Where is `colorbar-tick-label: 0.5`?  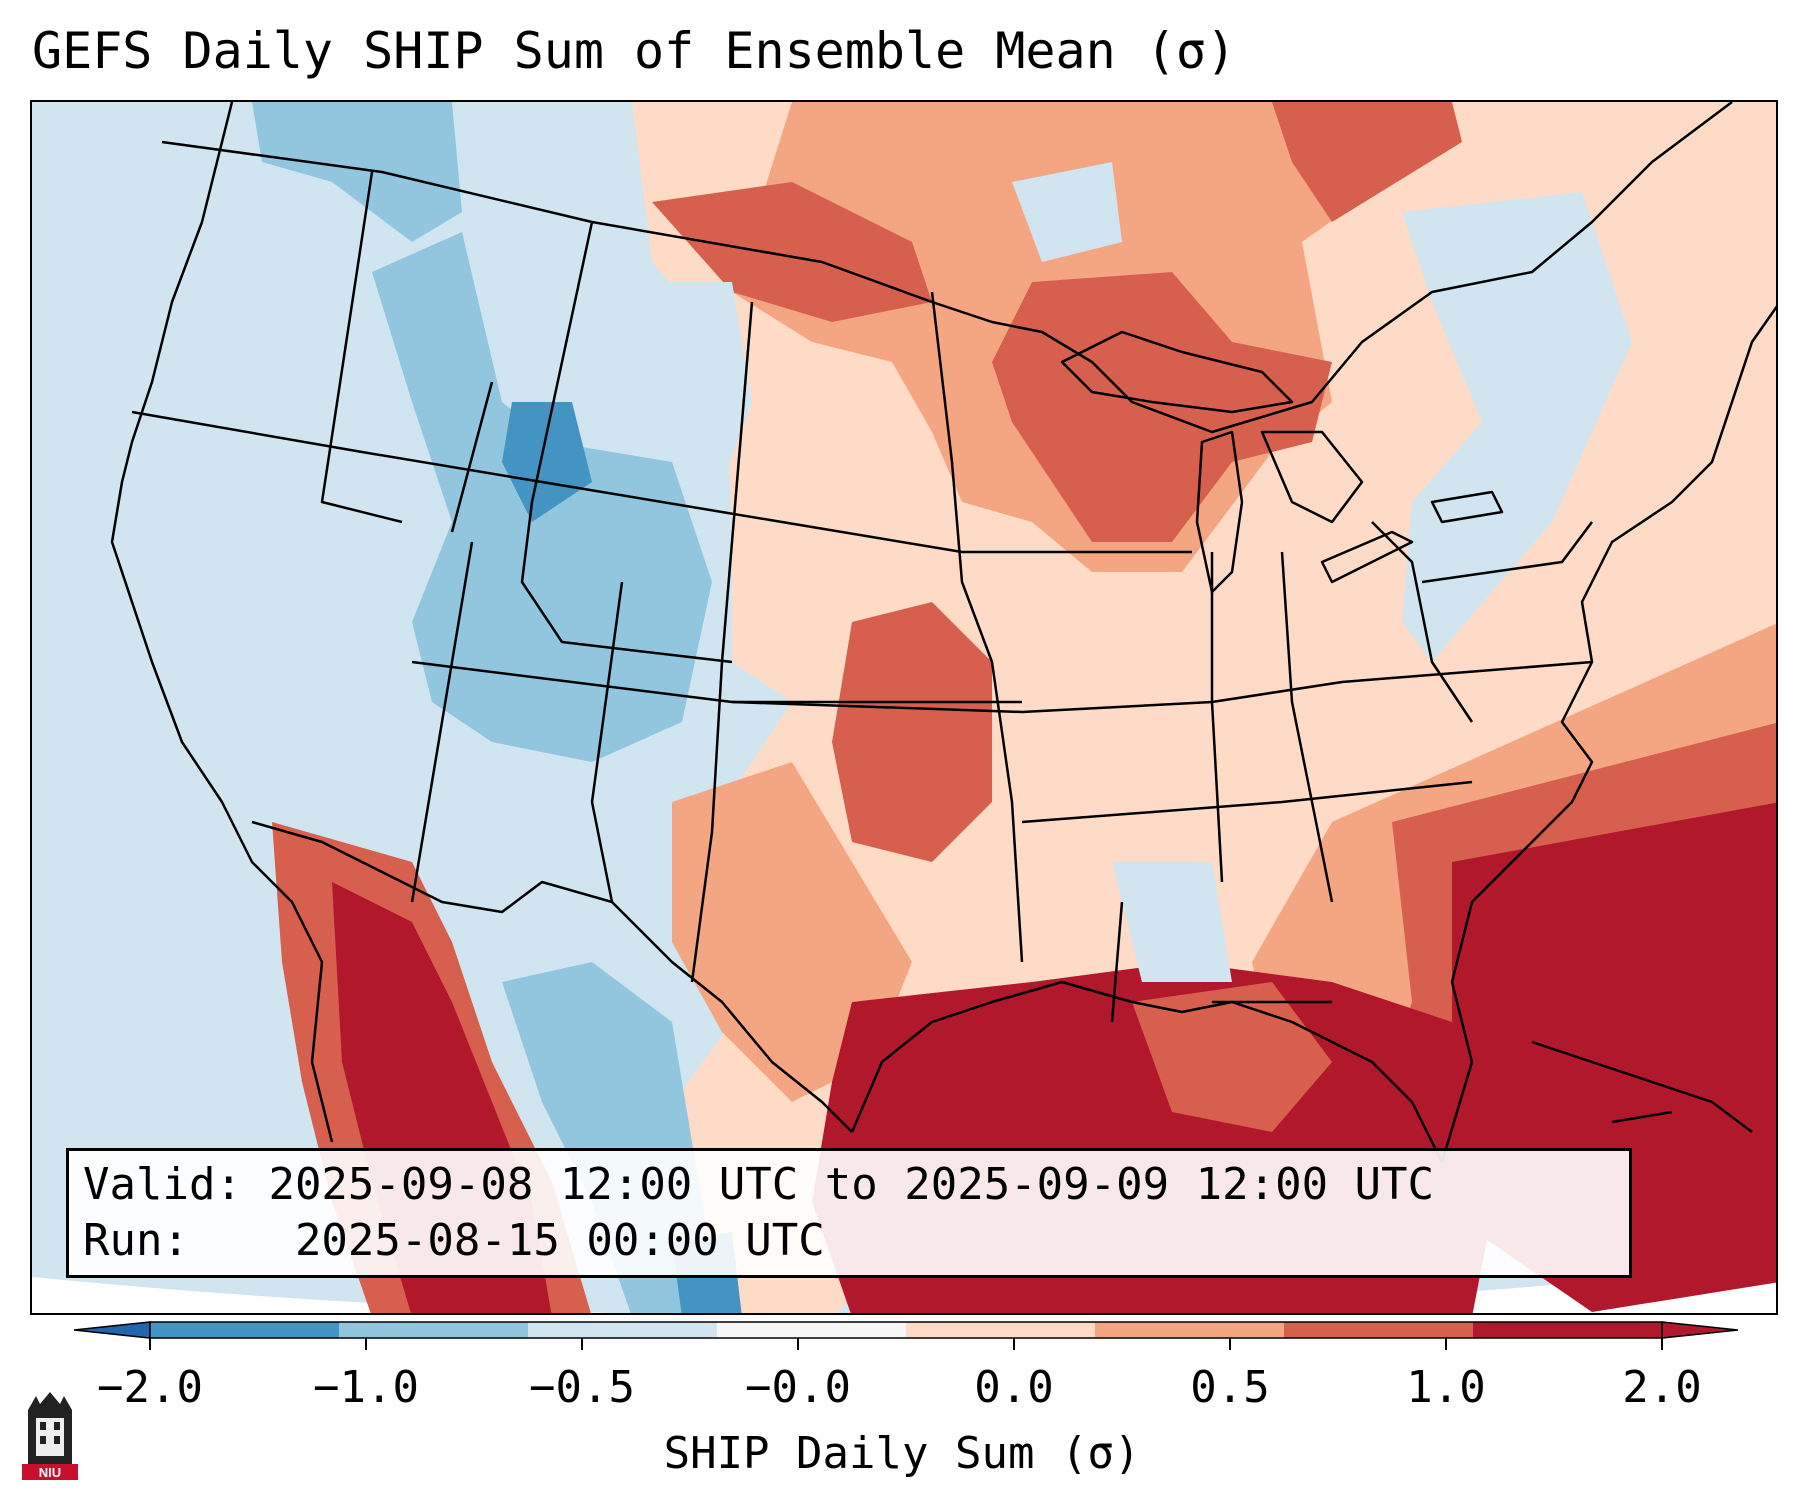 colorbar-tick-label: 0.5 is located at coordinates (1230, 1387).